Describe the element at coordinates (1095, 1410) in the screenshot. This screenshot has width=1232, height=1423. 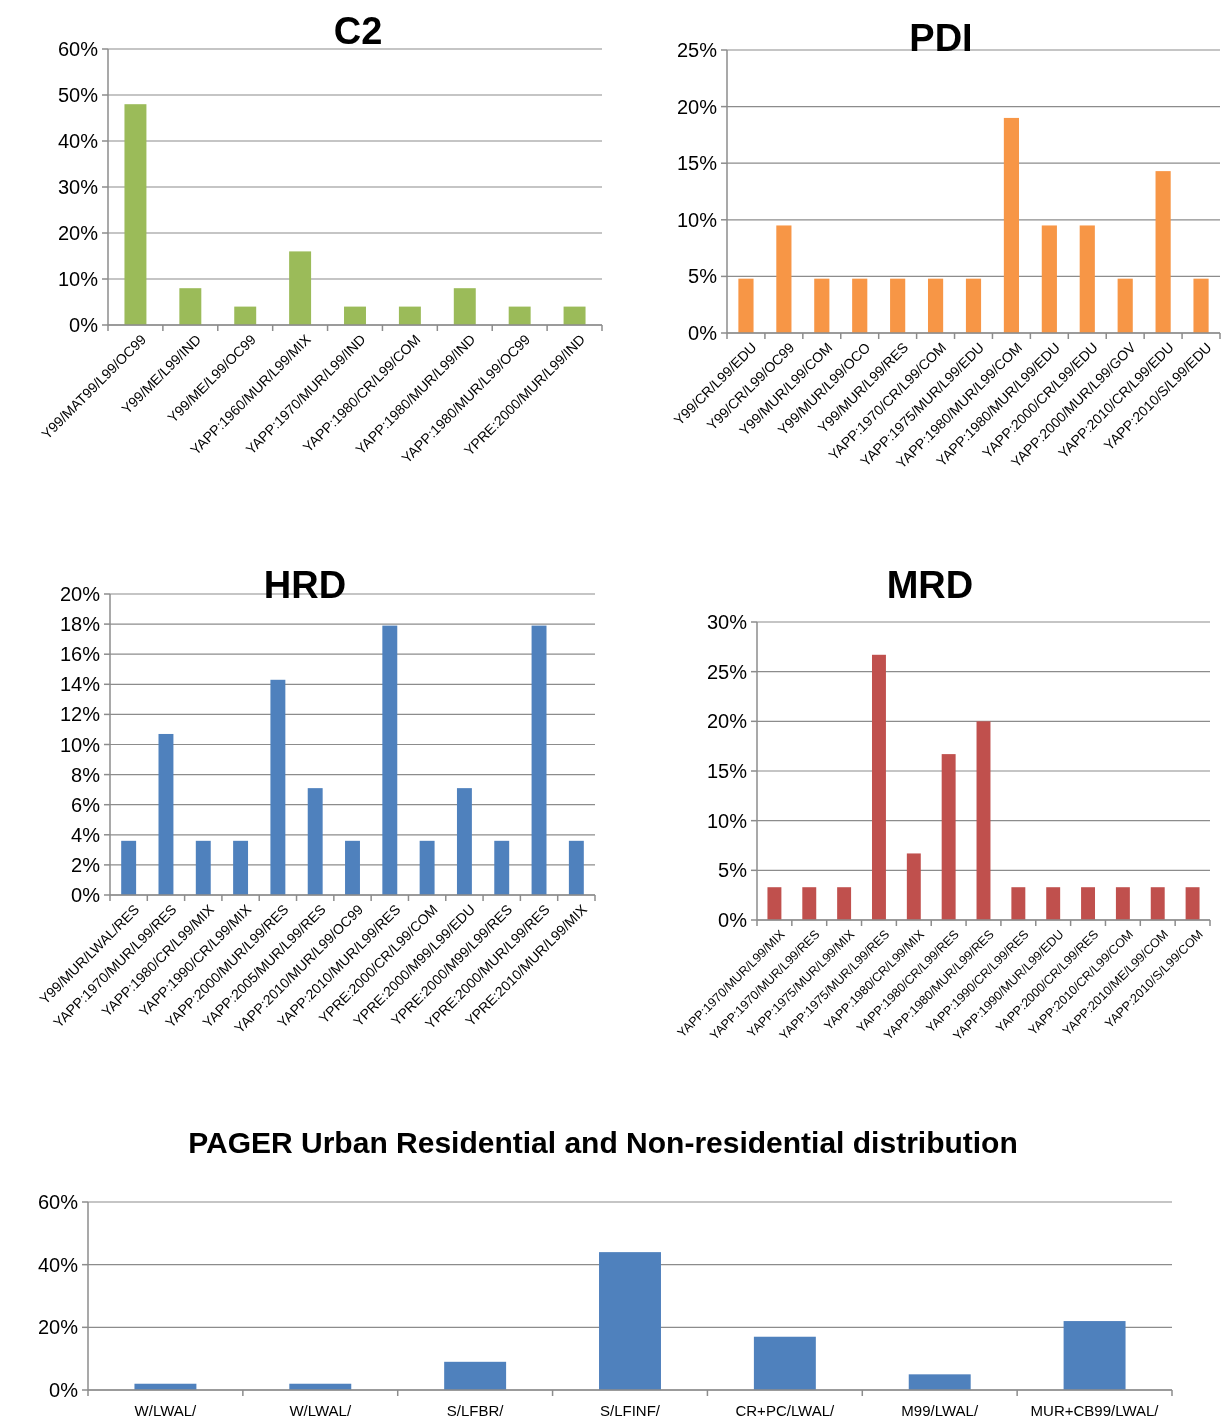
I see `x-tick-label: MUR+CB99/LWAL/` at that location.